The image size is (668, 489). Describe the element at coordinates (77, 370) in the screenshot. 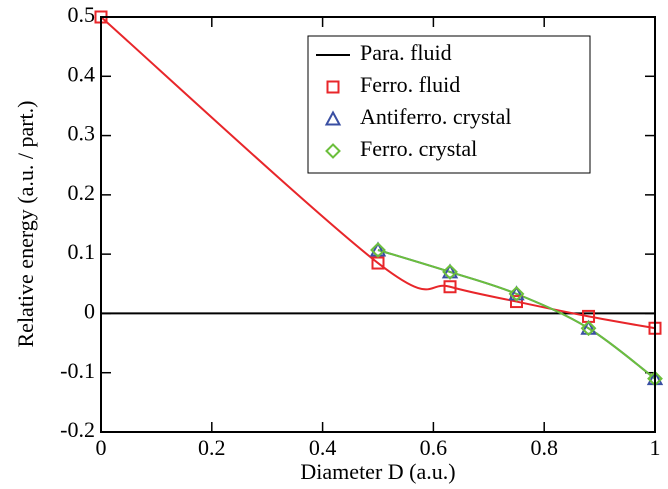

I see `y-tick-label: -0.1` at that location.